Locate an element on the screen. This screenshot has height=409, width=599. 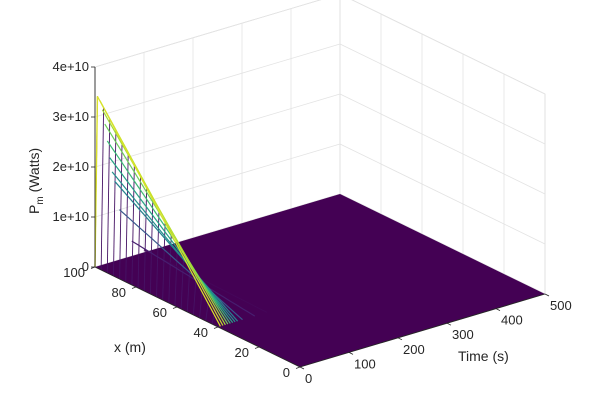
power-label-rest: (Watts) is located at coordinates (34, 172).